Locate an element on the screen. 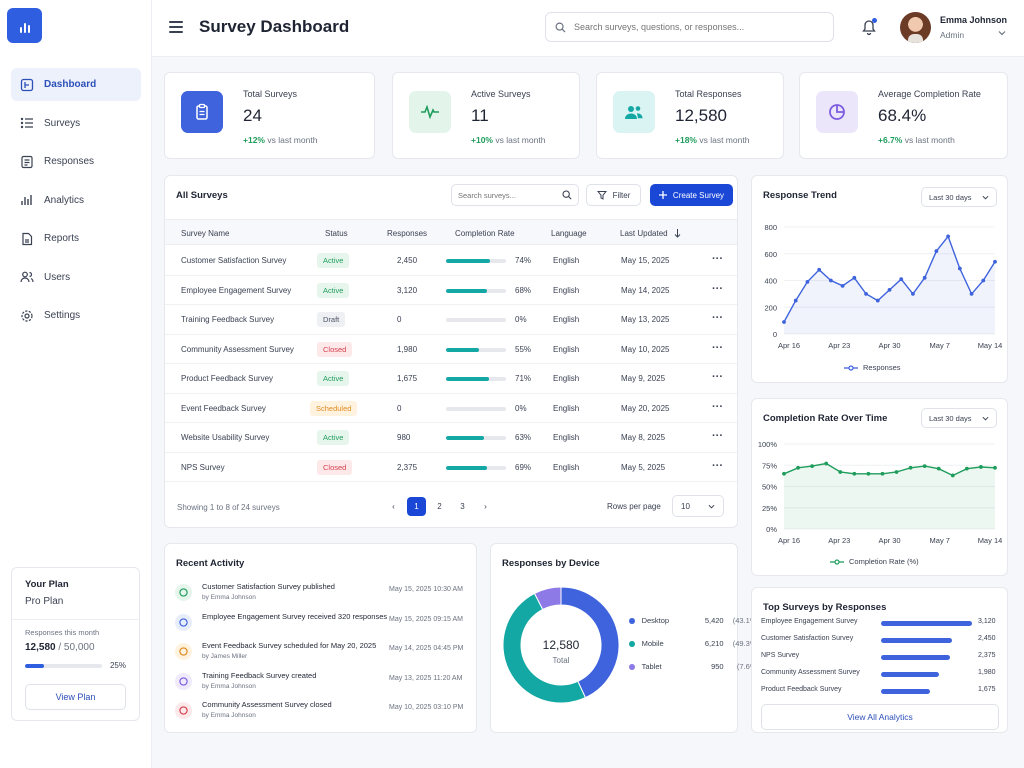 The width and height of the screenshot is (1024, 768). page-2: 2 is located at coordinates (439, 506).